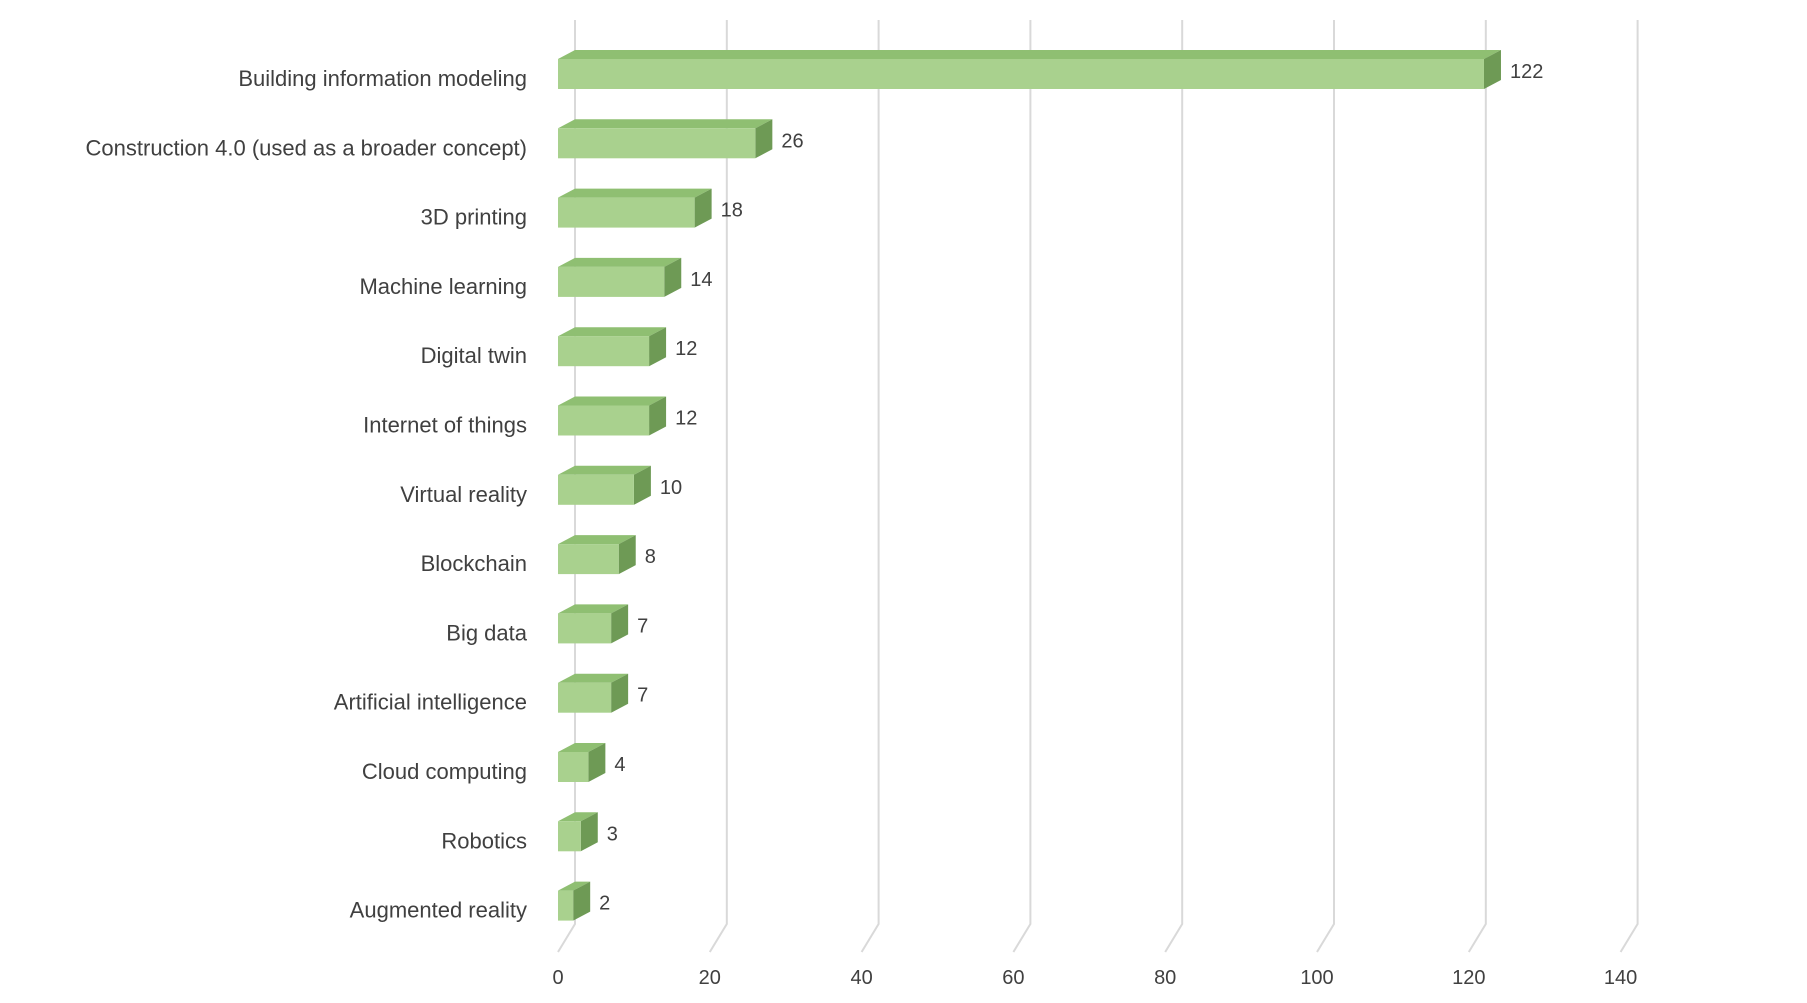 The image size is (1807, 1003). What do you see at coordinates (1526, 72) in the screenshot?
I see `data-label: 122` at bounding box center [1526, 72].